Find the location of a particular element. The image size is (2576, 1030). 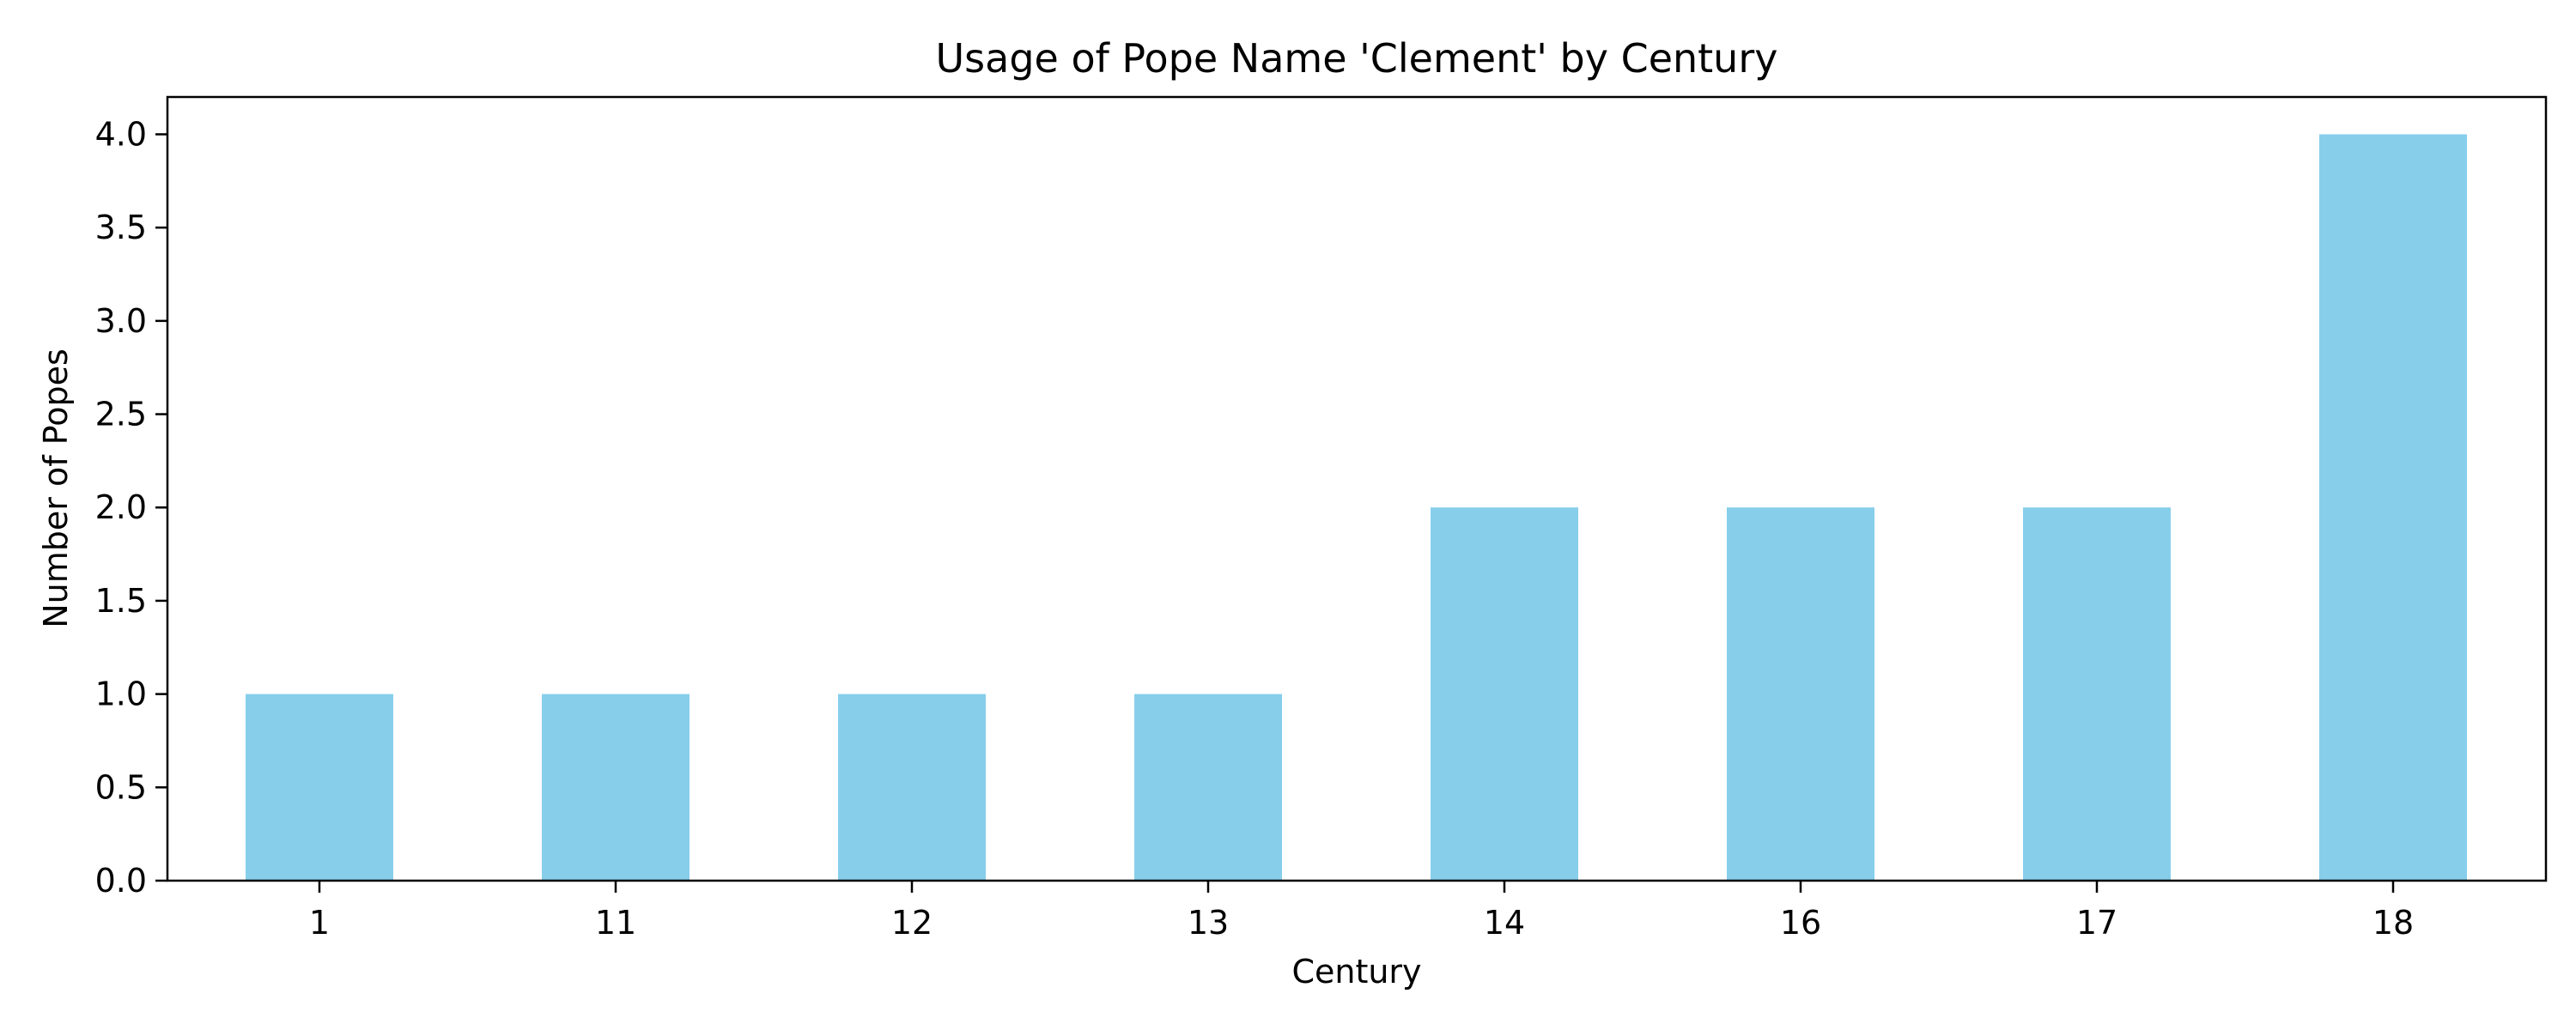

y-tick-label: 2.5 is located at coordinates (121, 414).